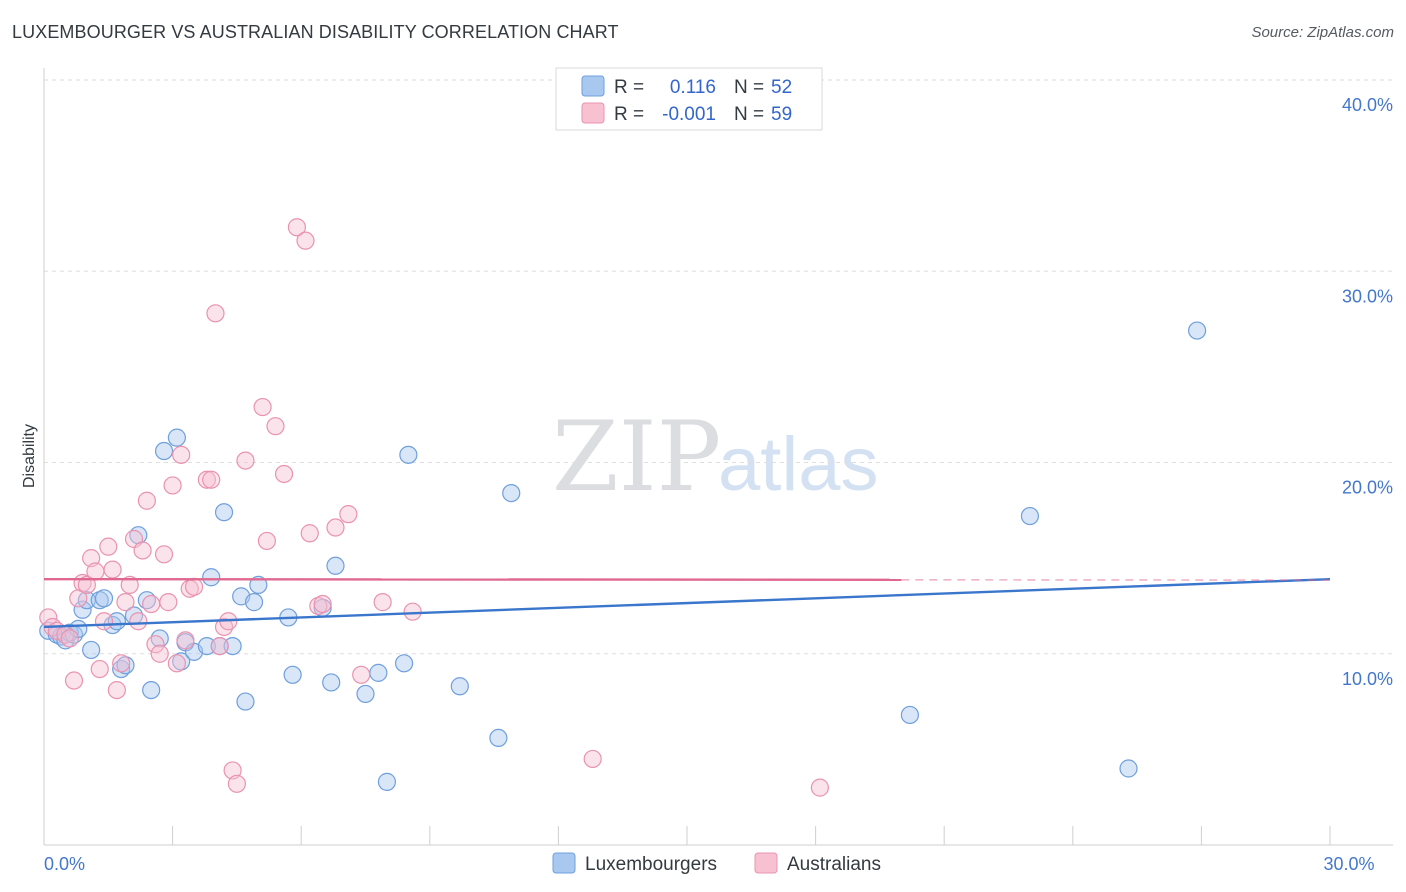 This screenshot has width=1406, height=892. I want to click on watermark-zip: ZIP, so click(636, 457).